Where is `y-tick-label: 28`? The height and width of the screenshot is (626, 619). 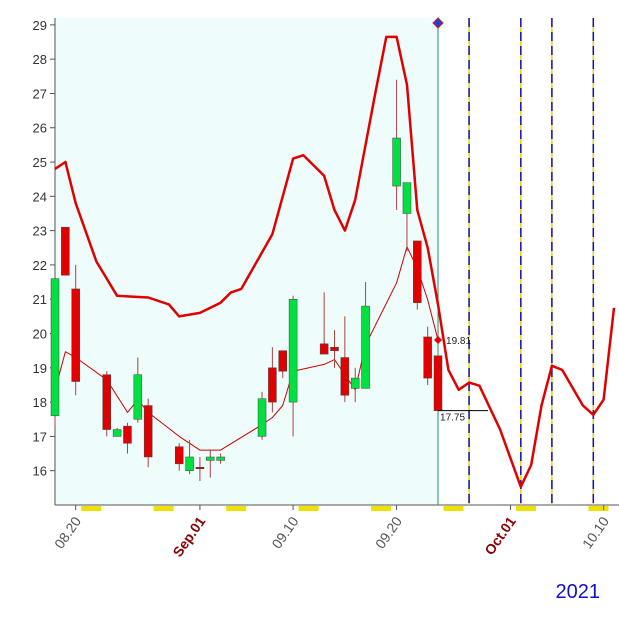
y-tick-label: 28 is located at coordinates (40, 59).